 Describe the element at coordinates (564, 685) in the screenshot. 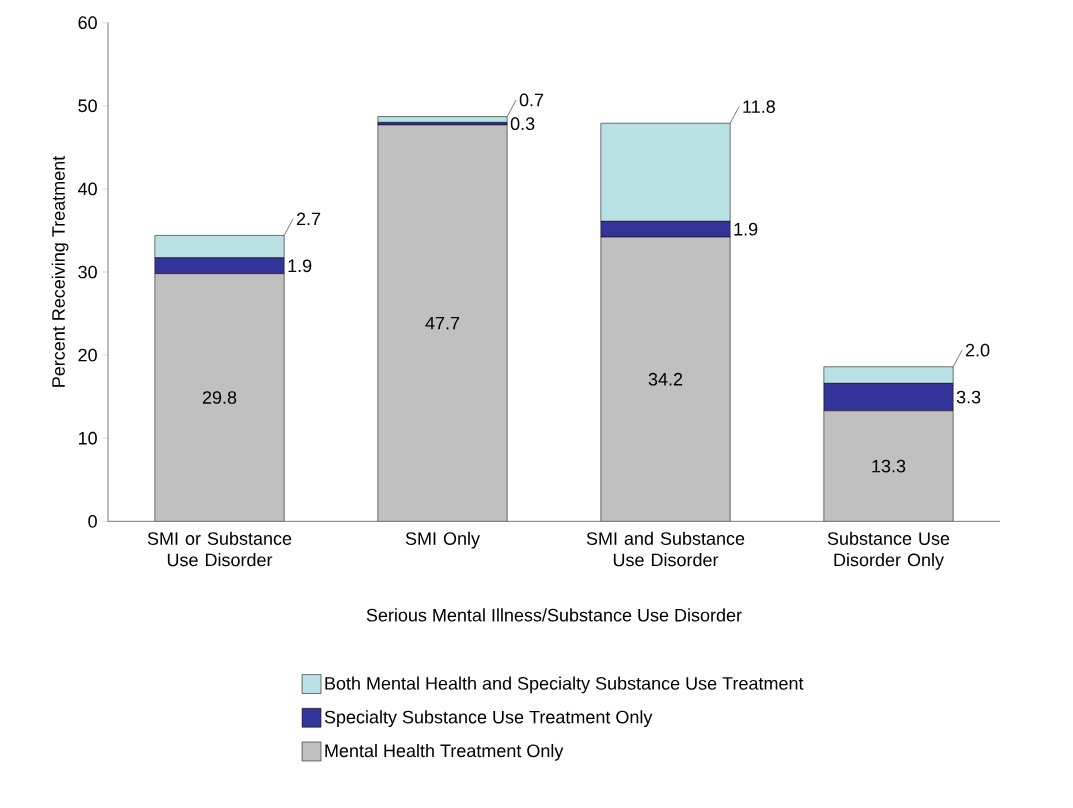

I see `legend-label: Both Mental Health and Specialty Substance Use Treatment` at that location.